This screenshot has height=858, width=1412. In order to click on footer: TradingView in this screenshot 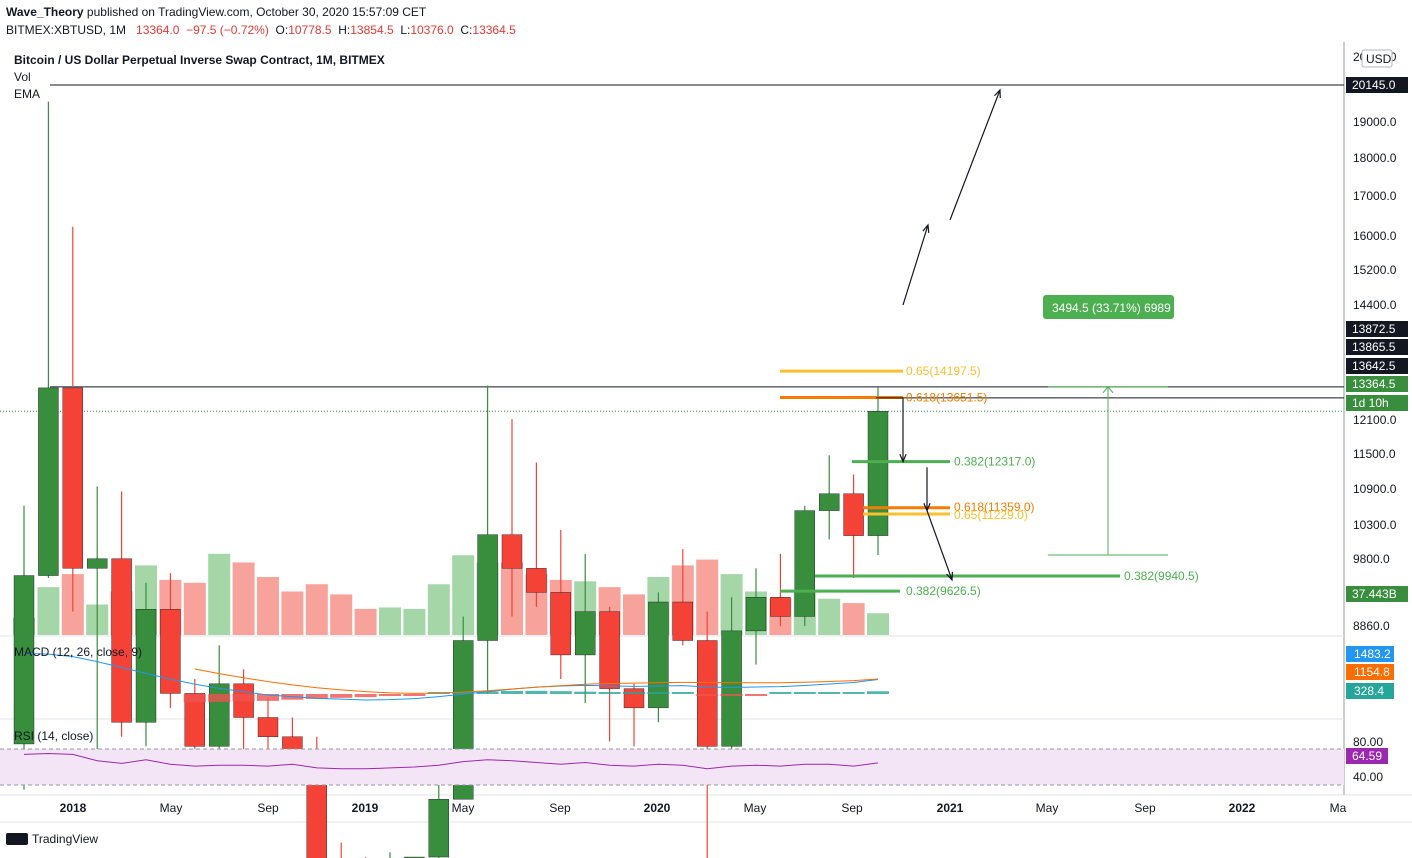, I will do `click(52, 839)`.